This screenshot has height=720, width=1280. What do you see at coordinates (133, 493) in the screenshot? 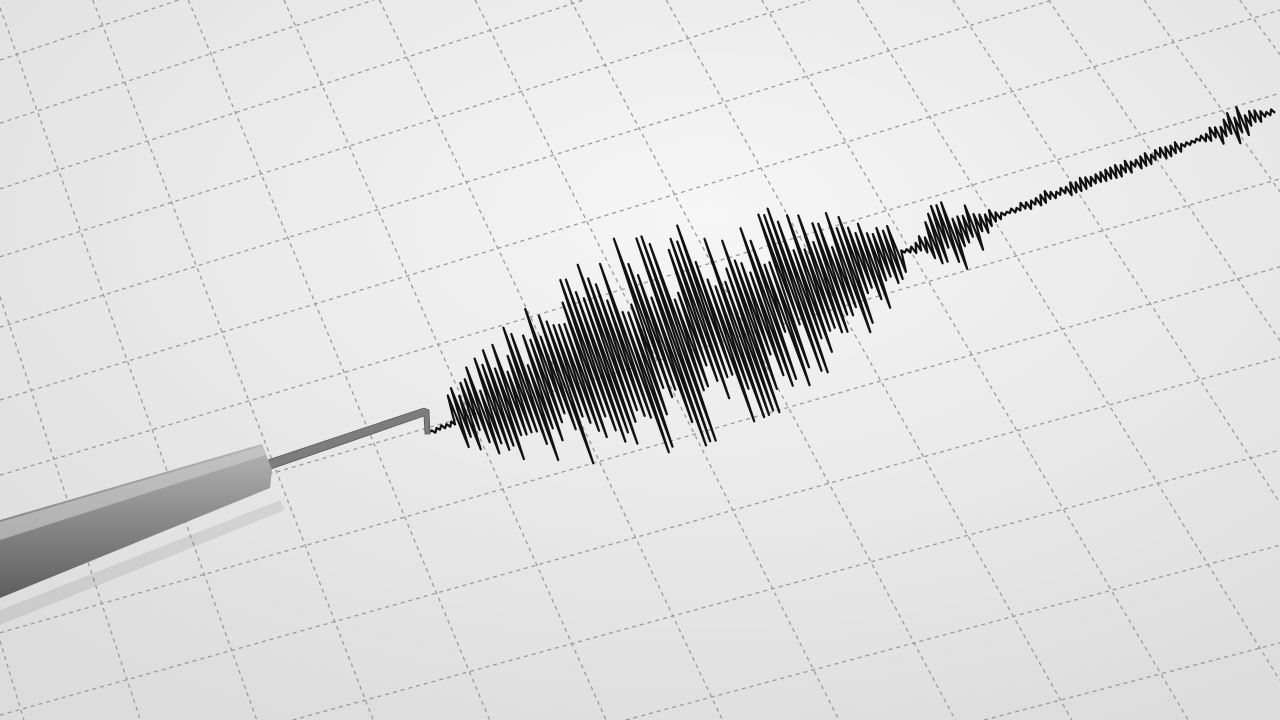
I see `stylus-rod-highlight` at bounding box center [133, 493].